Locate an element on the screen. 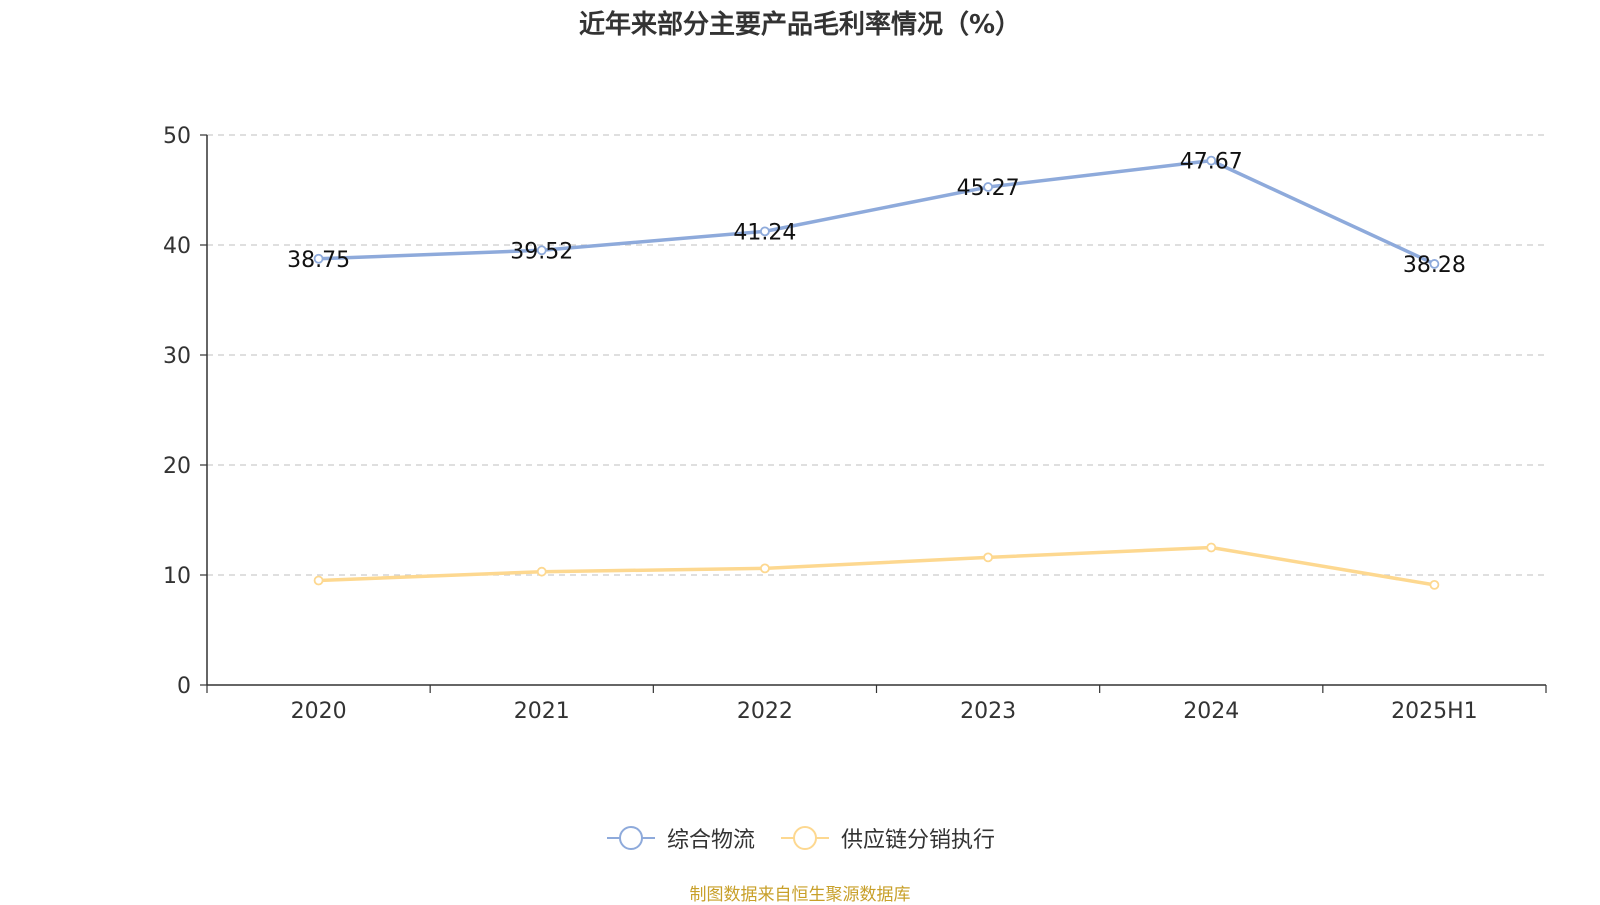 The height and width of the screenshot is (905, 1600). x-tick-label: 2021 is located at coordinates (542, 711).